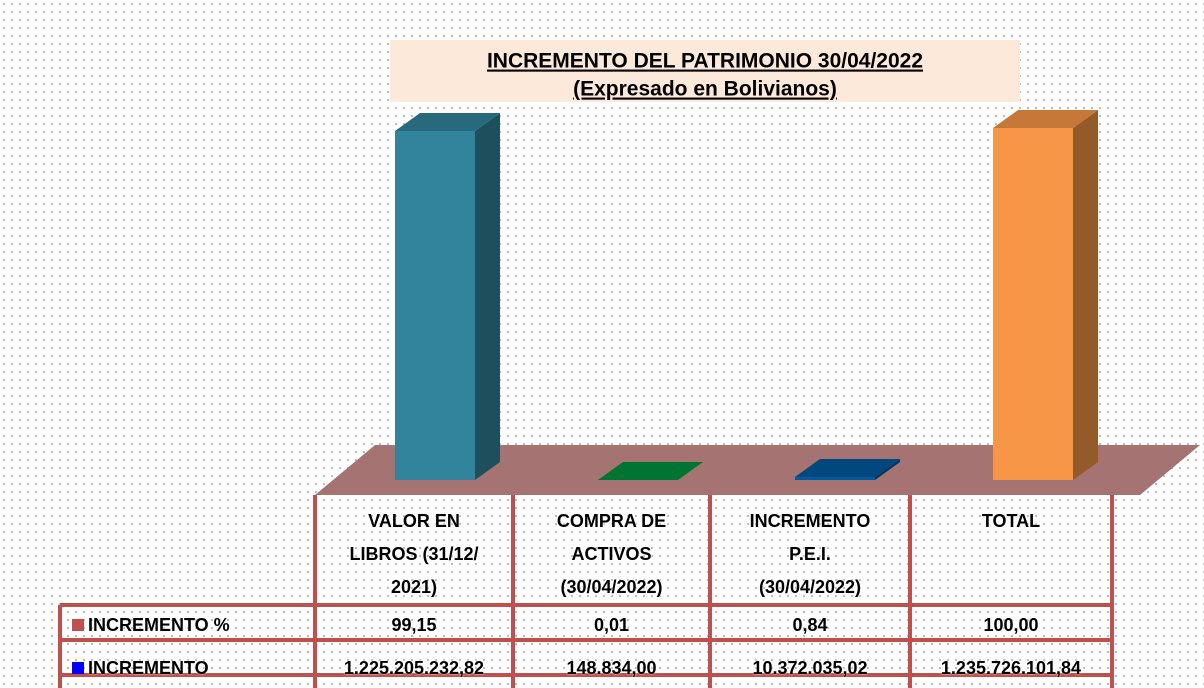  I want to click on category-label: COMPRA DE ACTIVOS (30/04/2022), so click(611, 554).